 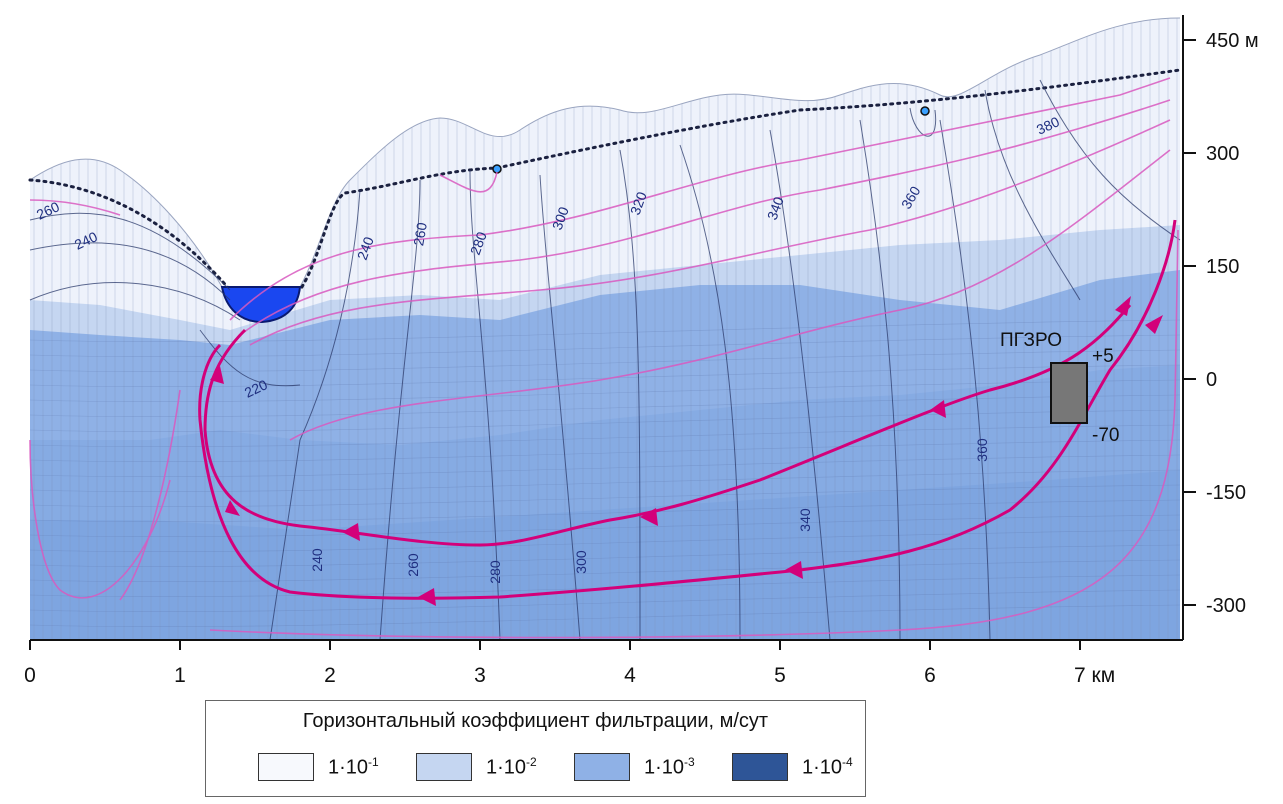 I want to click on contour-label: 360, so click(x=982, y=450).